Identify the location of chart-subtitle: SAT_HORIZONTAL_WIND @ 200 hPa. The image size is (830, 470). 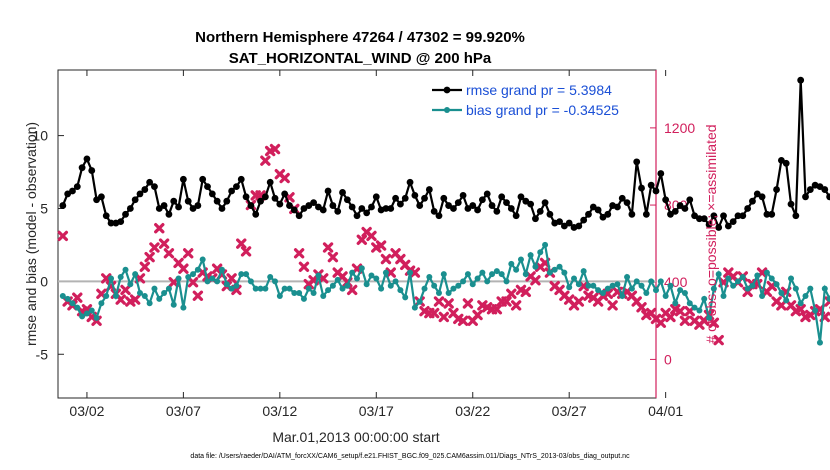
(360, 58).